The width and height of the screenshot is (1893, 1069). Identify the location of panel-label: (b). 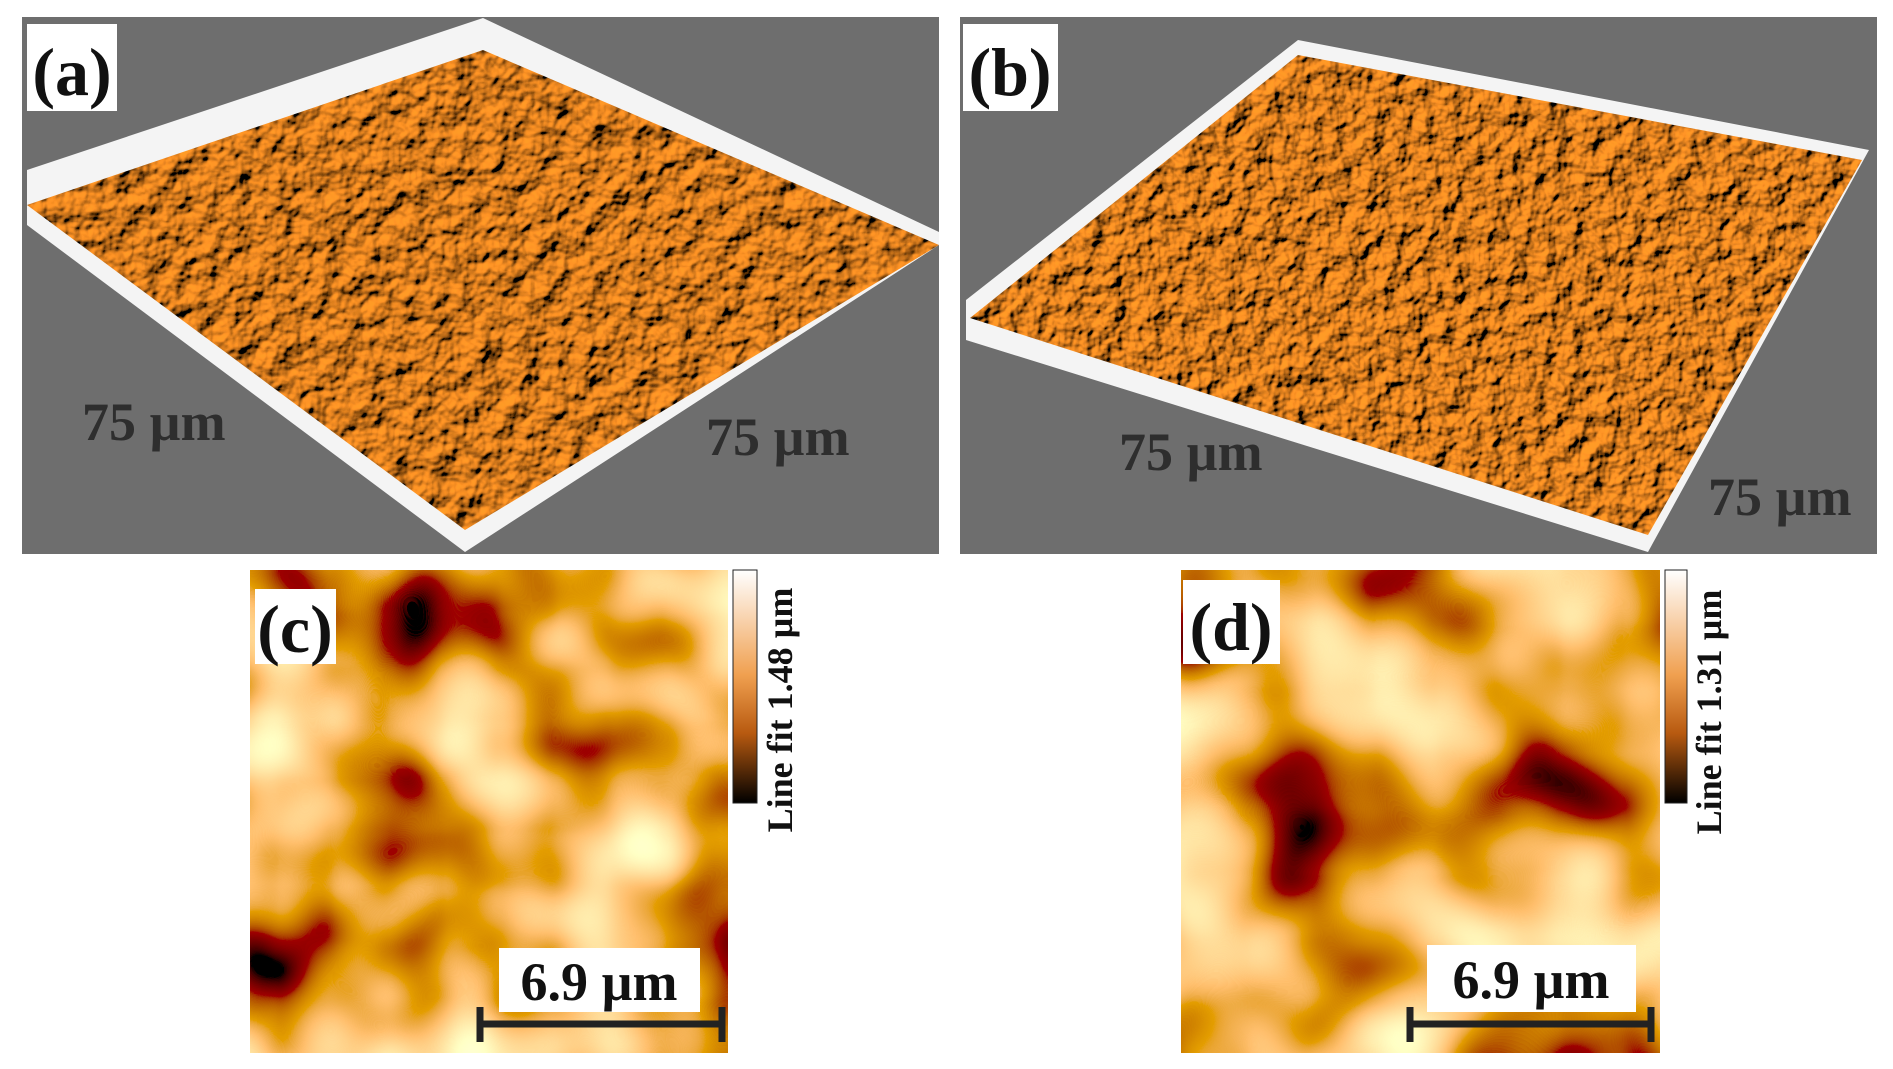
(1009, 72).